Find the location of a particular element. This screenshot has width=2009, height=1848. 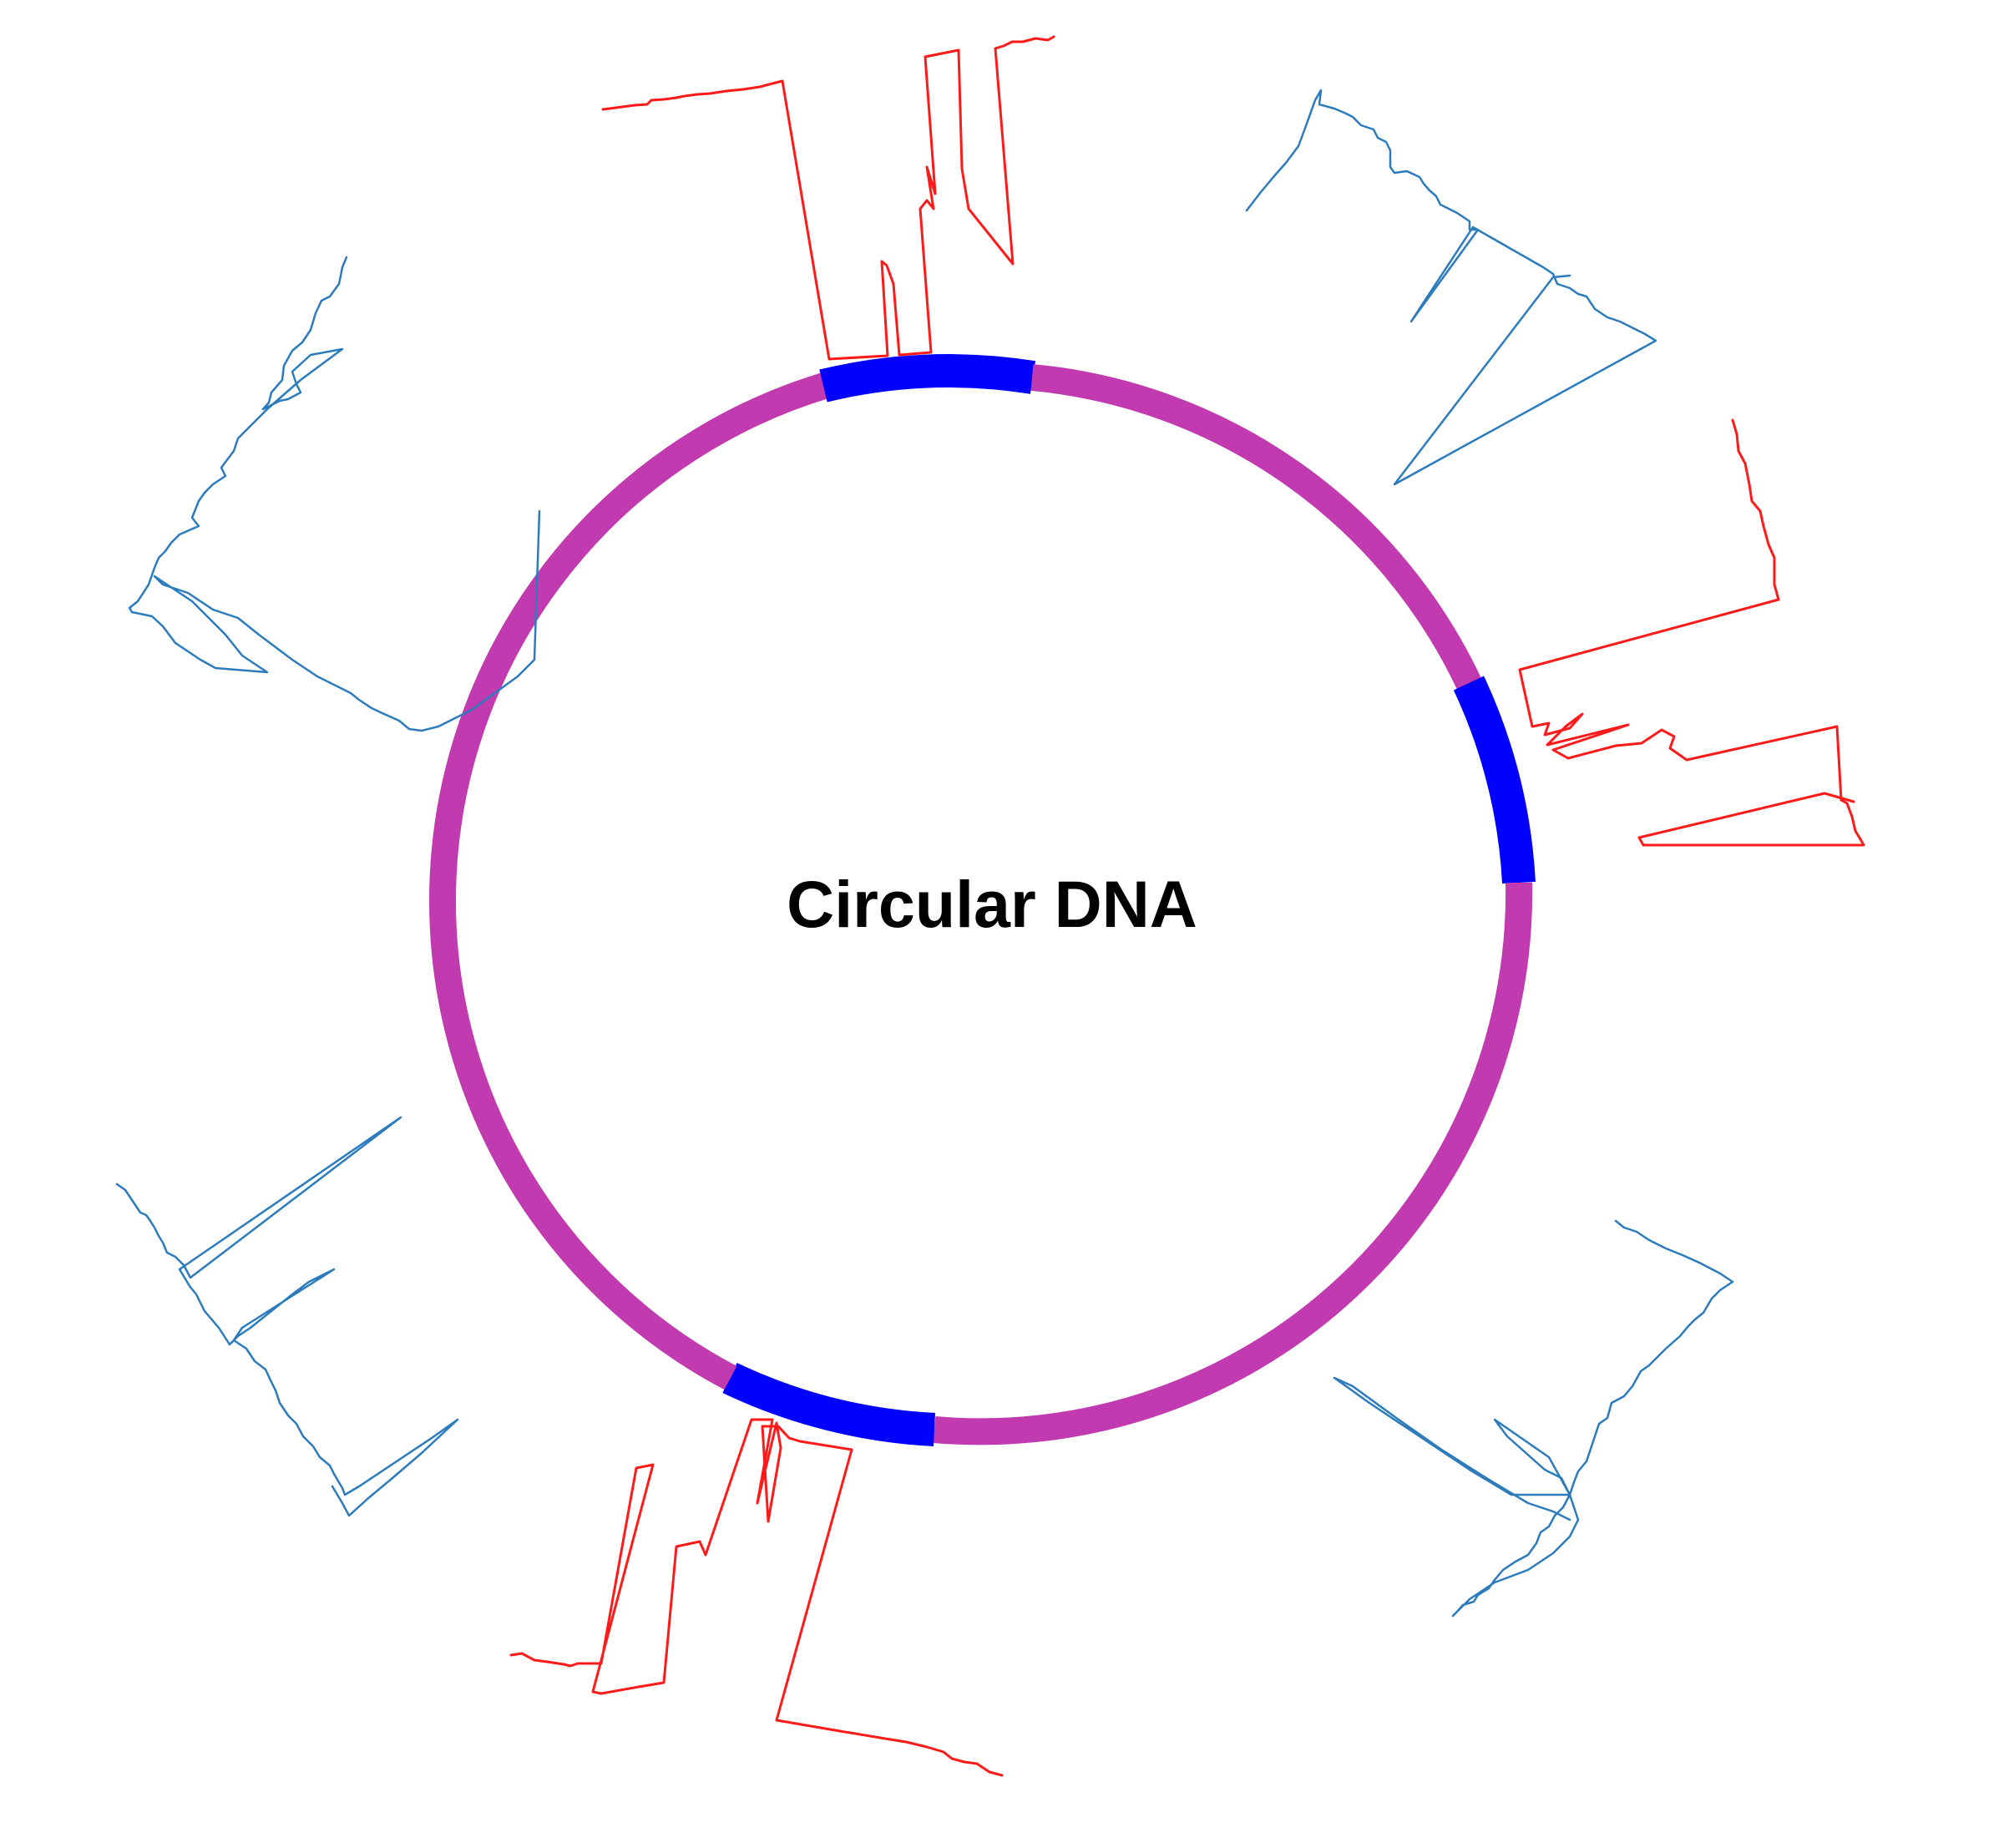

blue-trace-top-right is located at coordinates (1451, 287).